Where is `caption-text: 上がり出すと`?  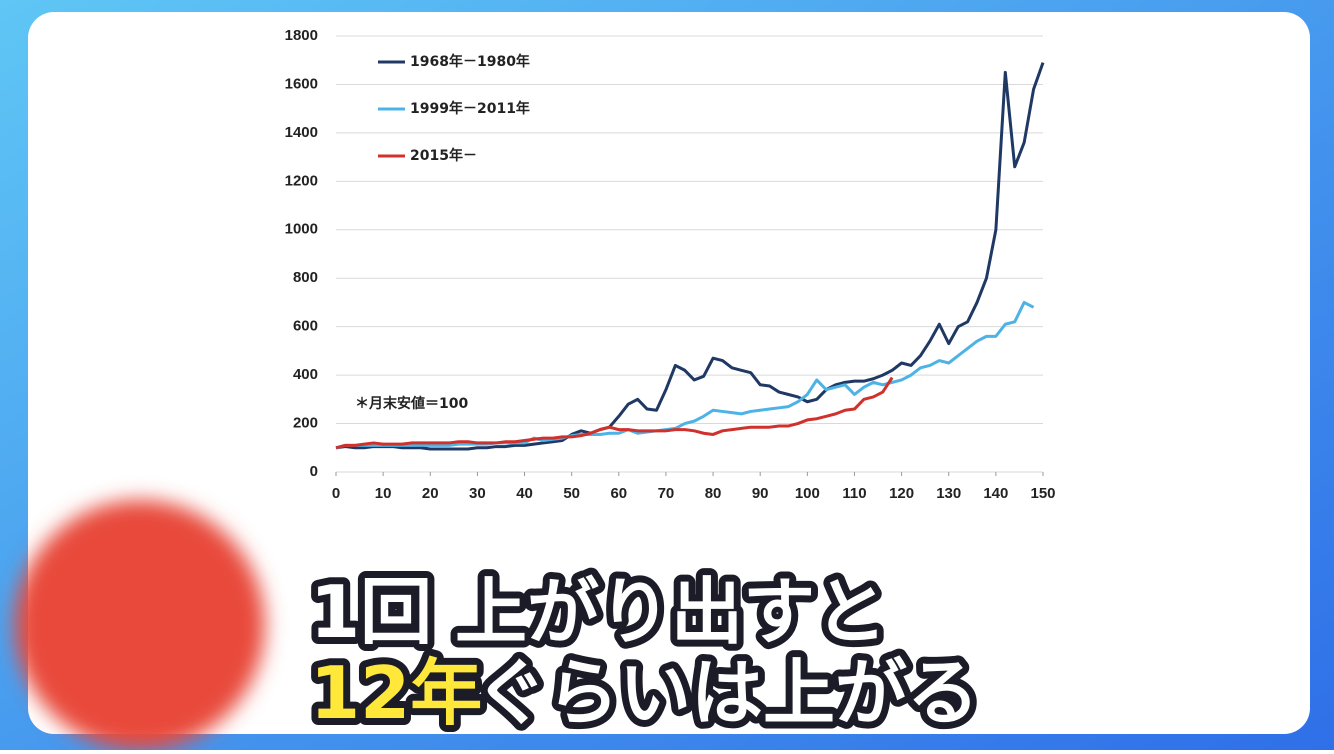 caption-text: 上がり出すと is located at coordinates (671, 612).